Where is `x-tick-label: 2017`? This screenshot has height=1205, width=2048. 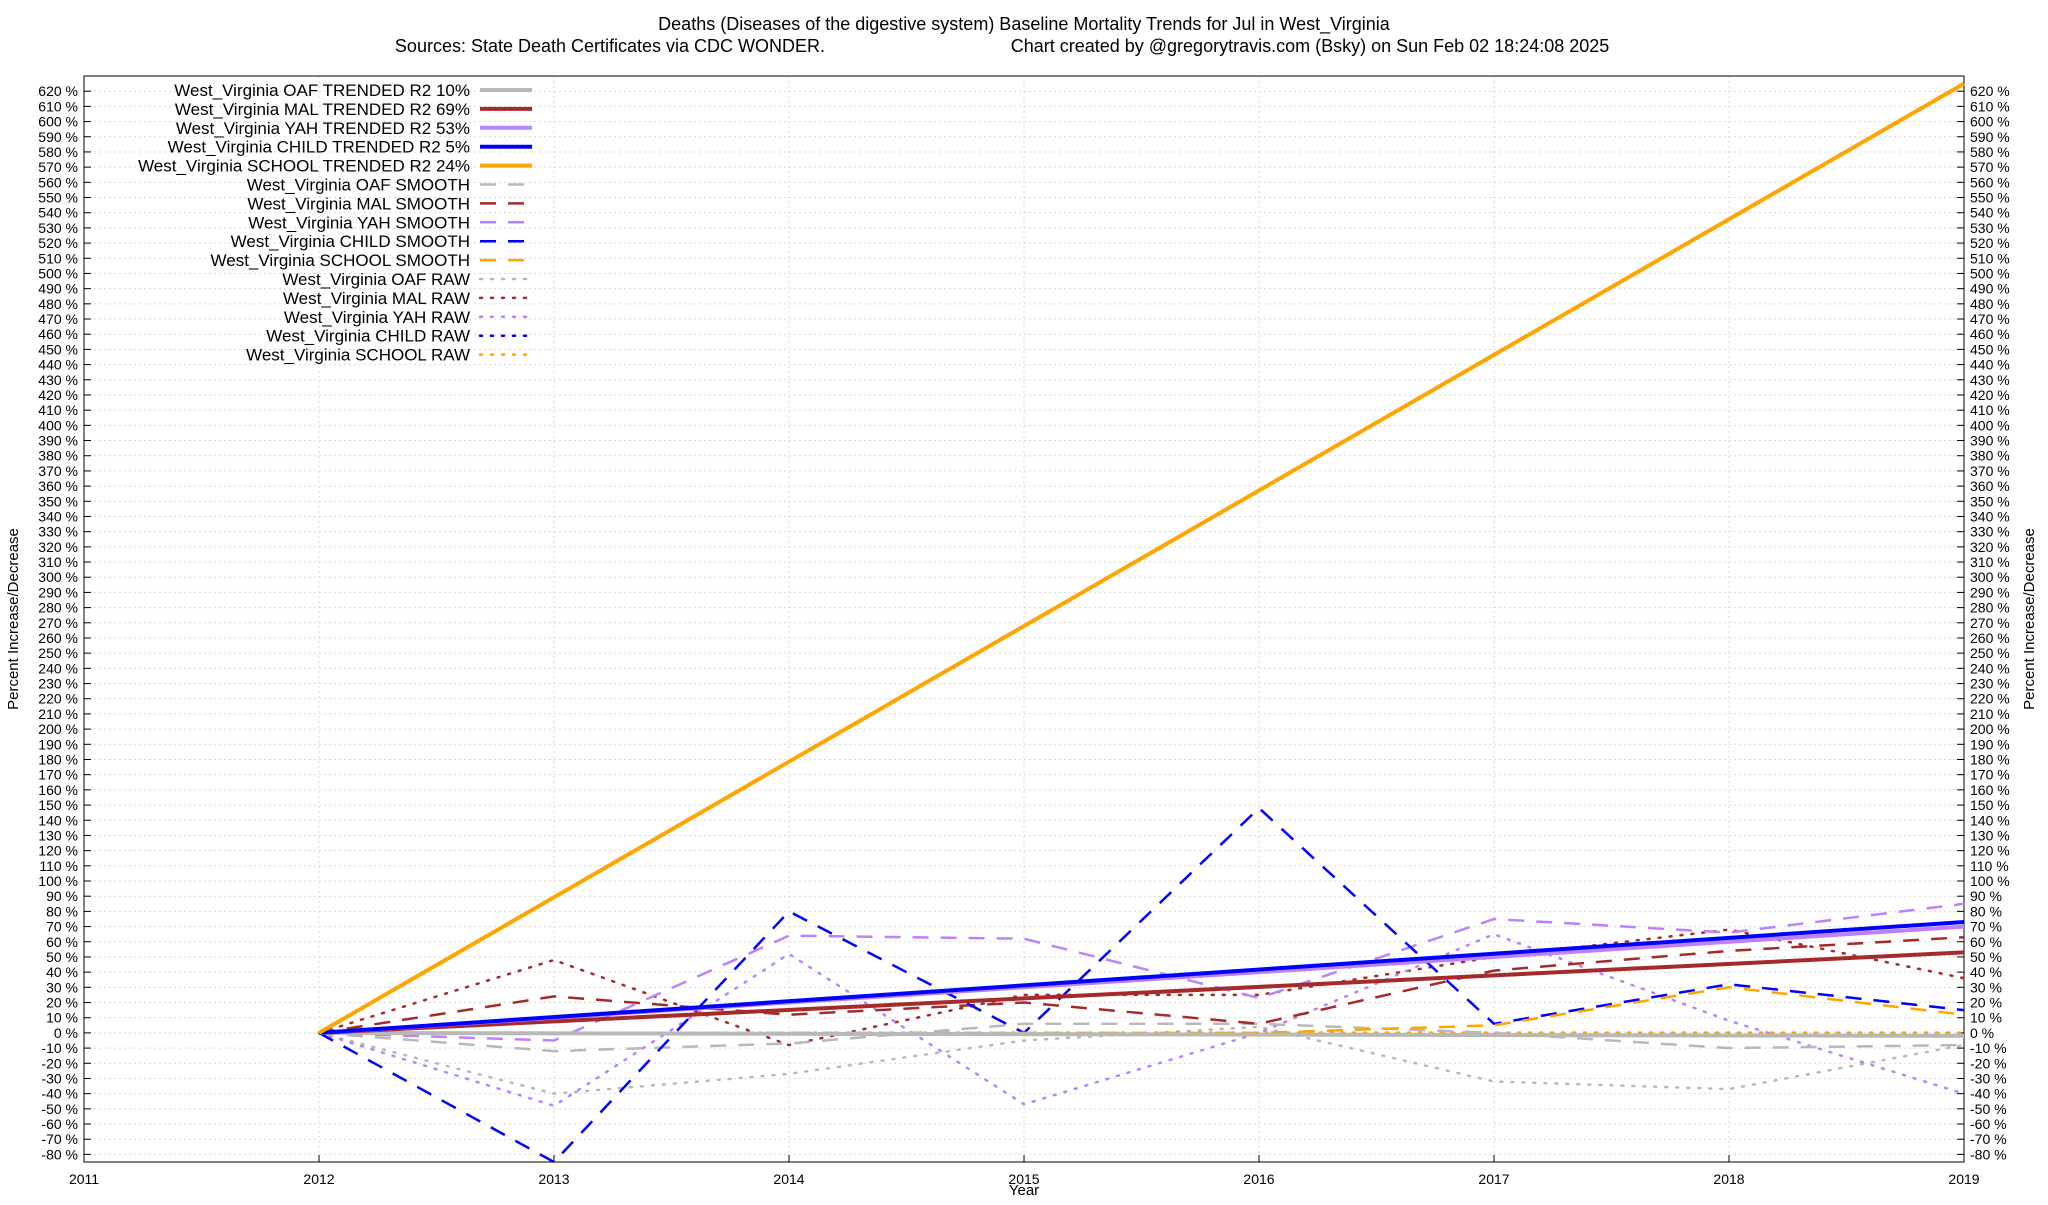 x-tick-label: 2017 is located at coordinates (1493, 1179).